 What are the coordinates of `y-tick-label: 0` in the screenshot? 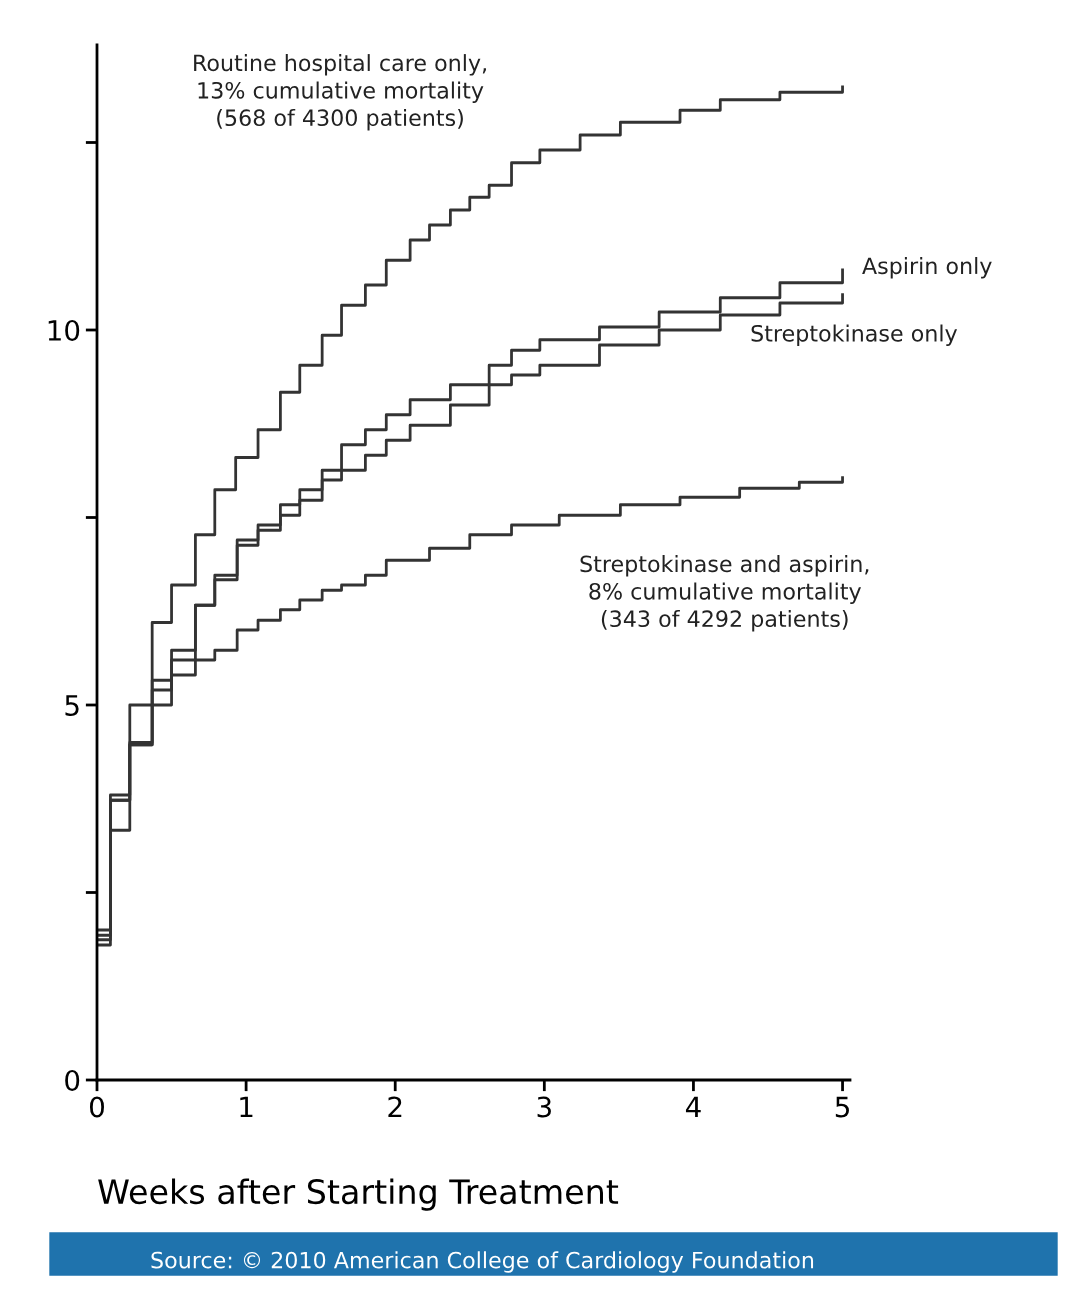 It's located at (72, 1080).